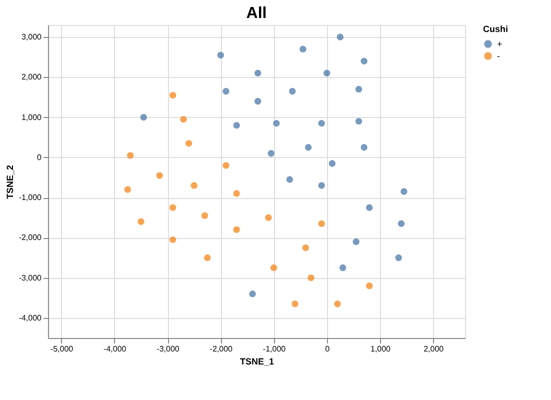 The width and height of the screenshot is (551, 400). I want to click on legend-label: -, so click(498, 56).